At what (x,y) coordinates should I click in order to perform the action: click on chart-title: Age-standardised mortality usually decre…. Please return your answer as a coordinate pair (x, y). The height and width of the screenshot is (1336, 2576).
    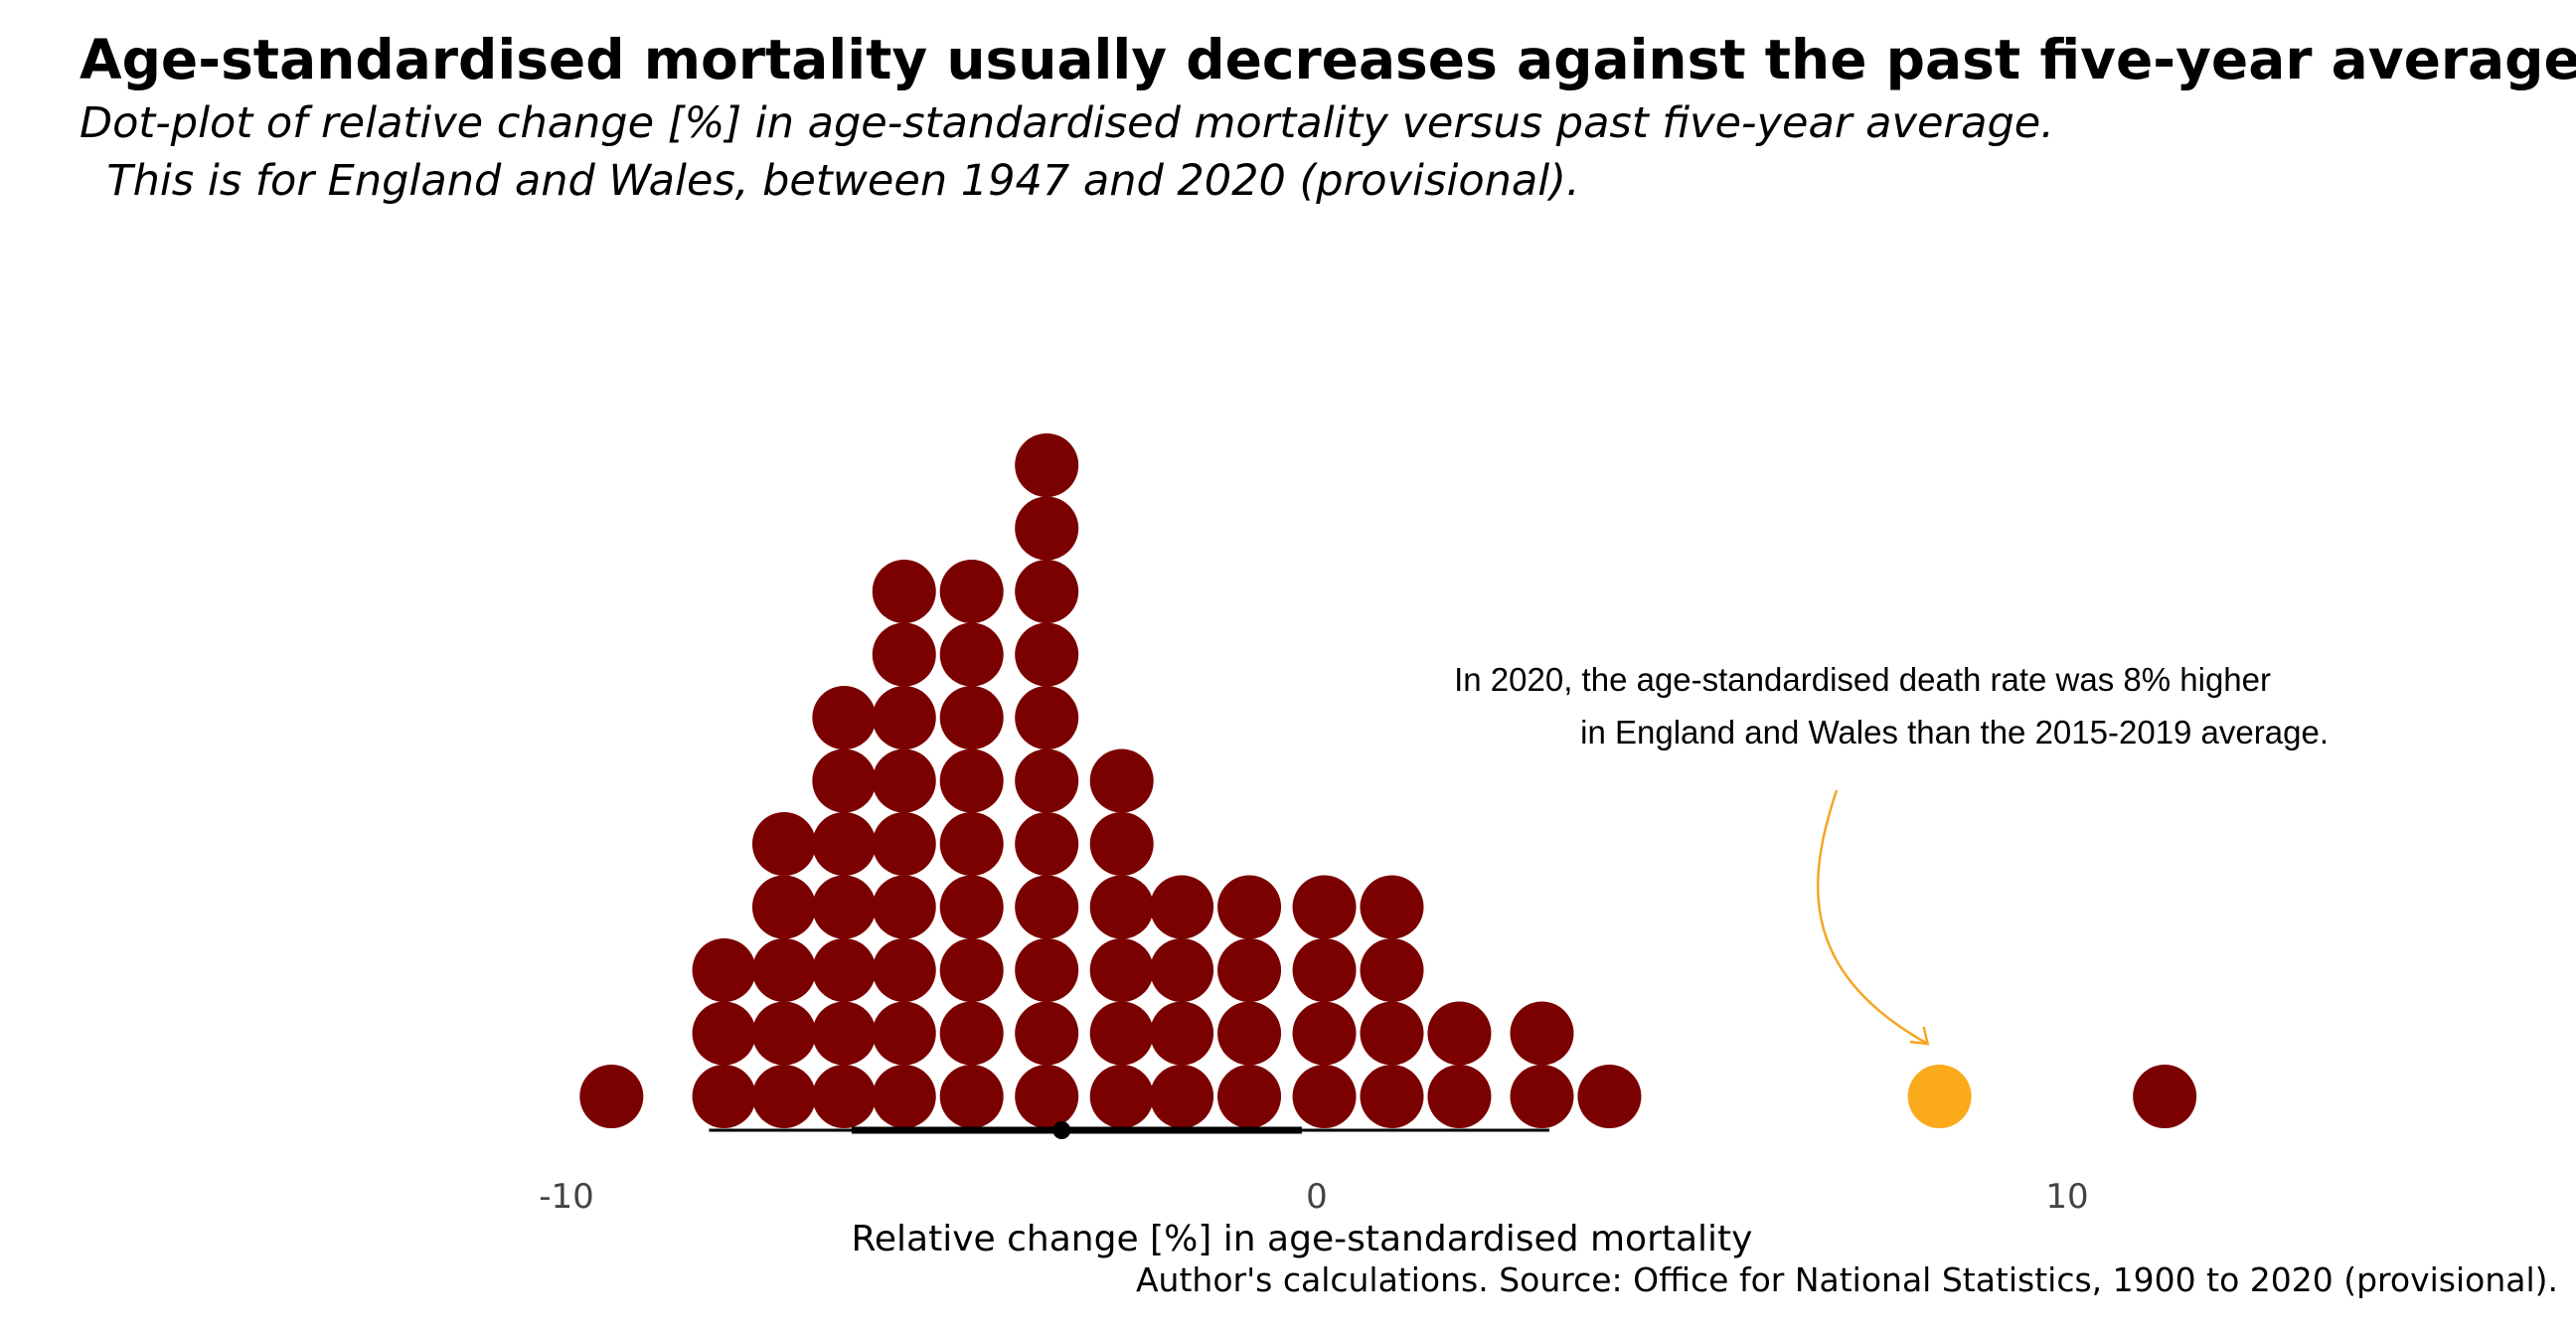
    Looking at the image, I should click on (1328, 59).